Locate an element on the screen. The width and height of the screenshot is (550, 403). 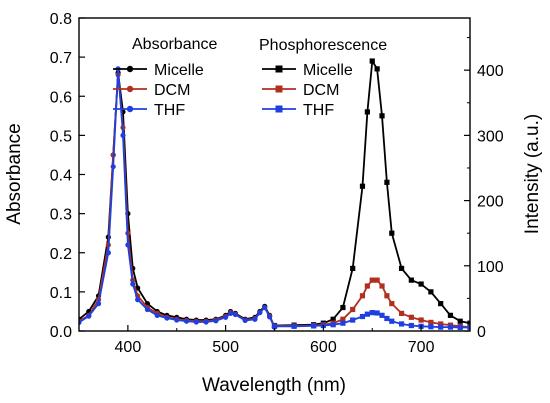
phosphorescence-legend-item-micelle: Micelle is located at coordinates (307, 70).